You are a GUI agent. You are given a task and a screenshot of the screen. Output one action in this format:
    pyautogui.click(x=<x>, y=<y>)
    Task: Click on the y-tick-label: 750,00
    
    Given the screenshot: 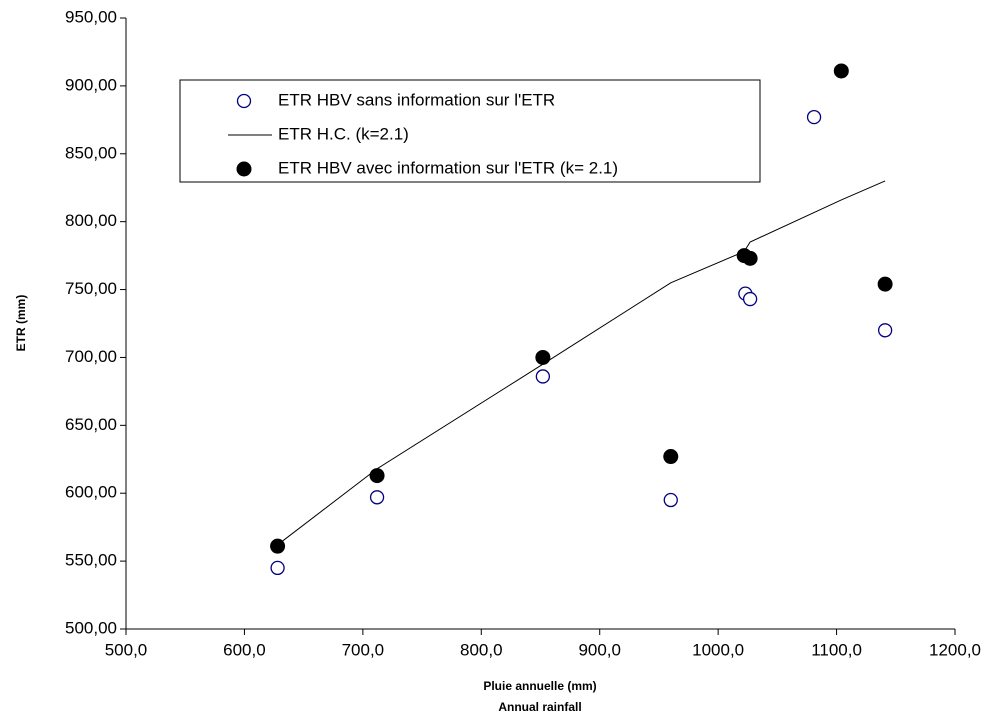 What is the action you would take?
    pyautogui.click(x=91, y=288)
    